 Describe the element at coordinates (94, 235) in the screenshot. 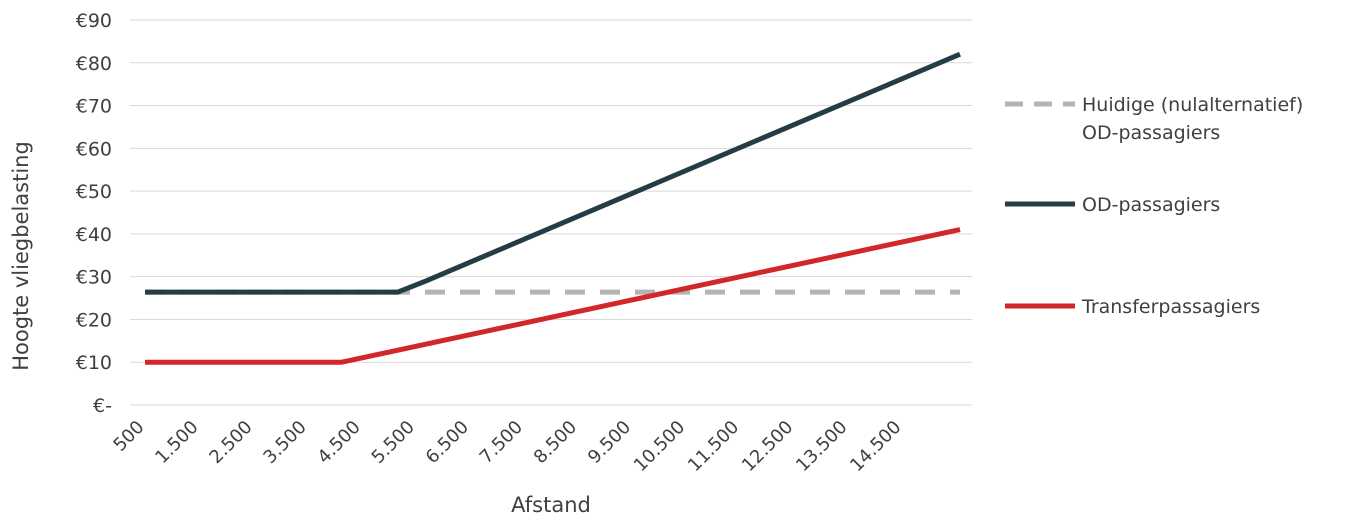

I see `y-tick-label: €40` at that location.